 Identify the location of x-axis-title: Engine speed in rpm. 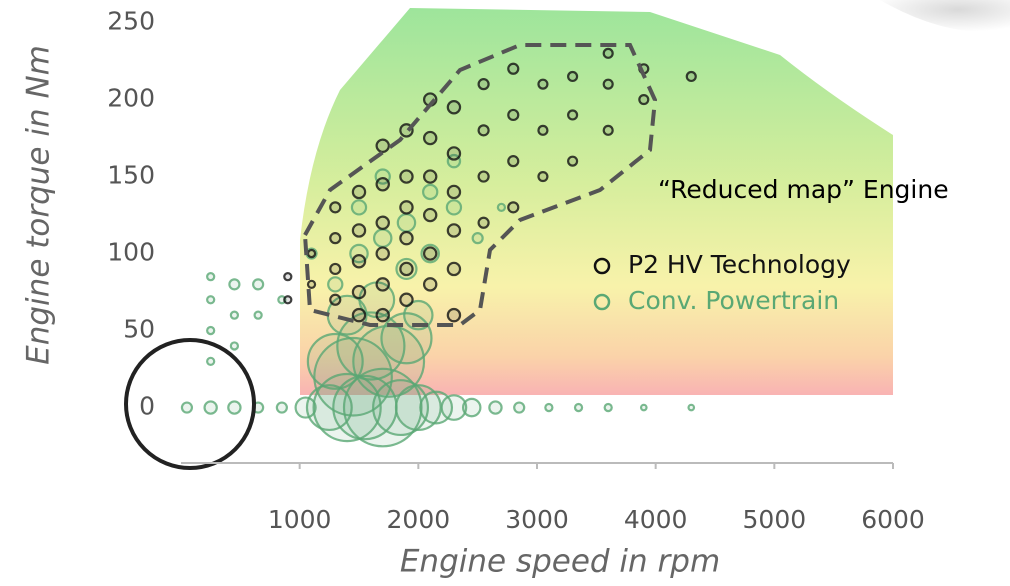
(560, 562).